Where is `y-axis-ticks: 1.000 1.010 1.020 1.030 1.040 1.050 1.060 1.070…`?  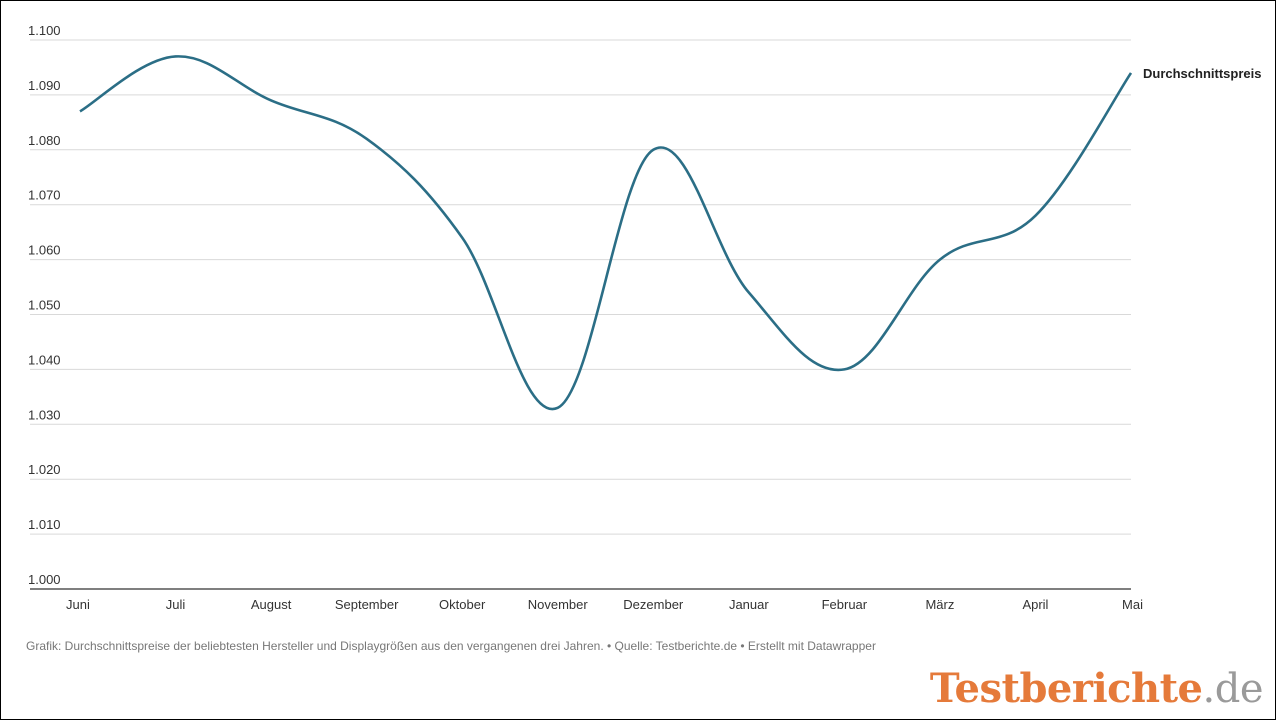 y-axis-ticks: 1.000 1.010 1.020 1.030 1.040 1.050 1.060 1.070… is located at coordinates (44, 305).